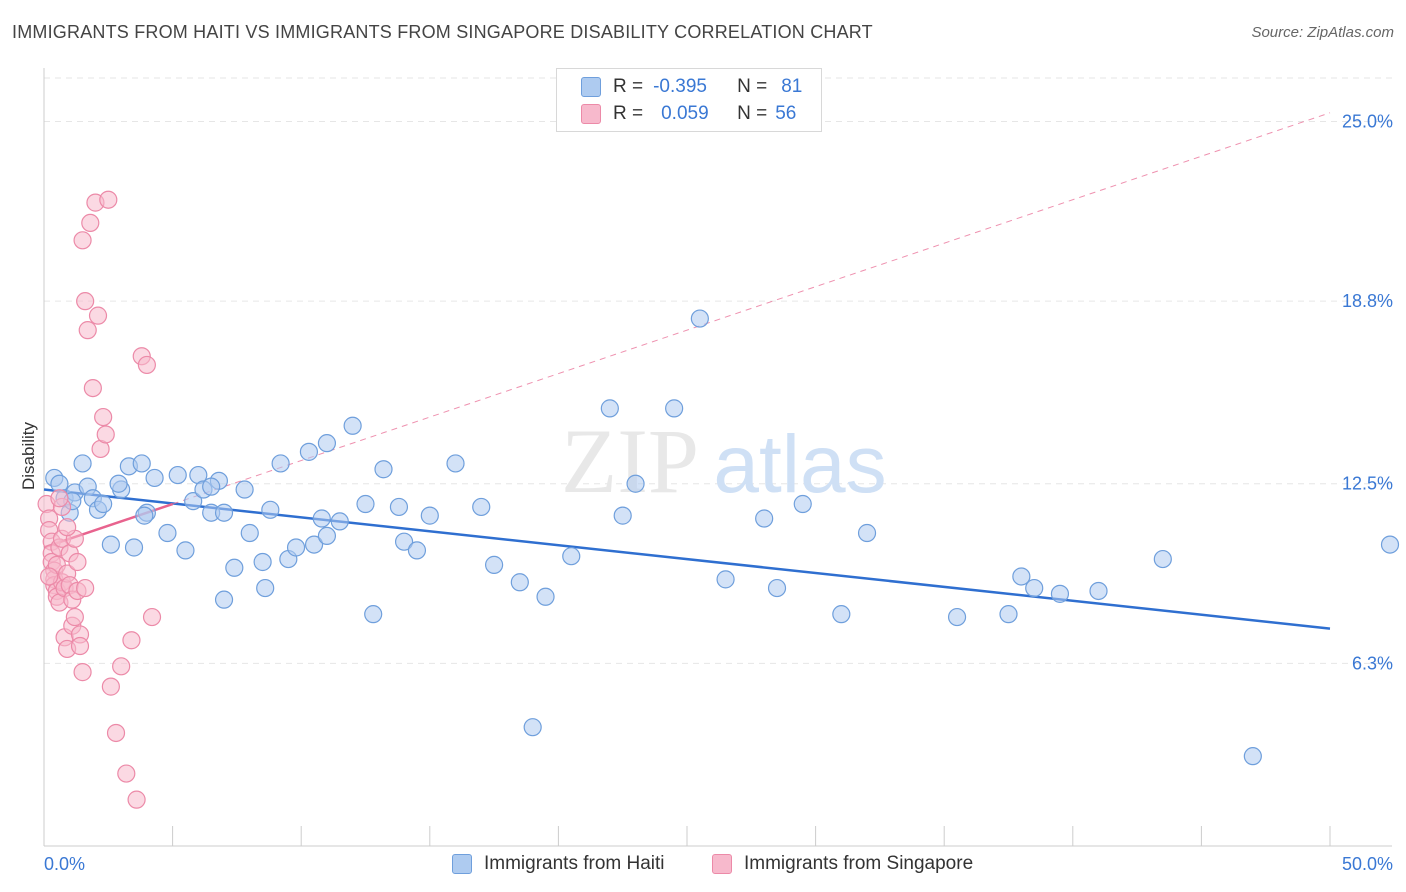 The image size is (1406, 892). Describe the element at coordinates (574, 863) in the screenshot. I see `bottom-legend-label-haiti: Immigrants from Haiti` at that location.